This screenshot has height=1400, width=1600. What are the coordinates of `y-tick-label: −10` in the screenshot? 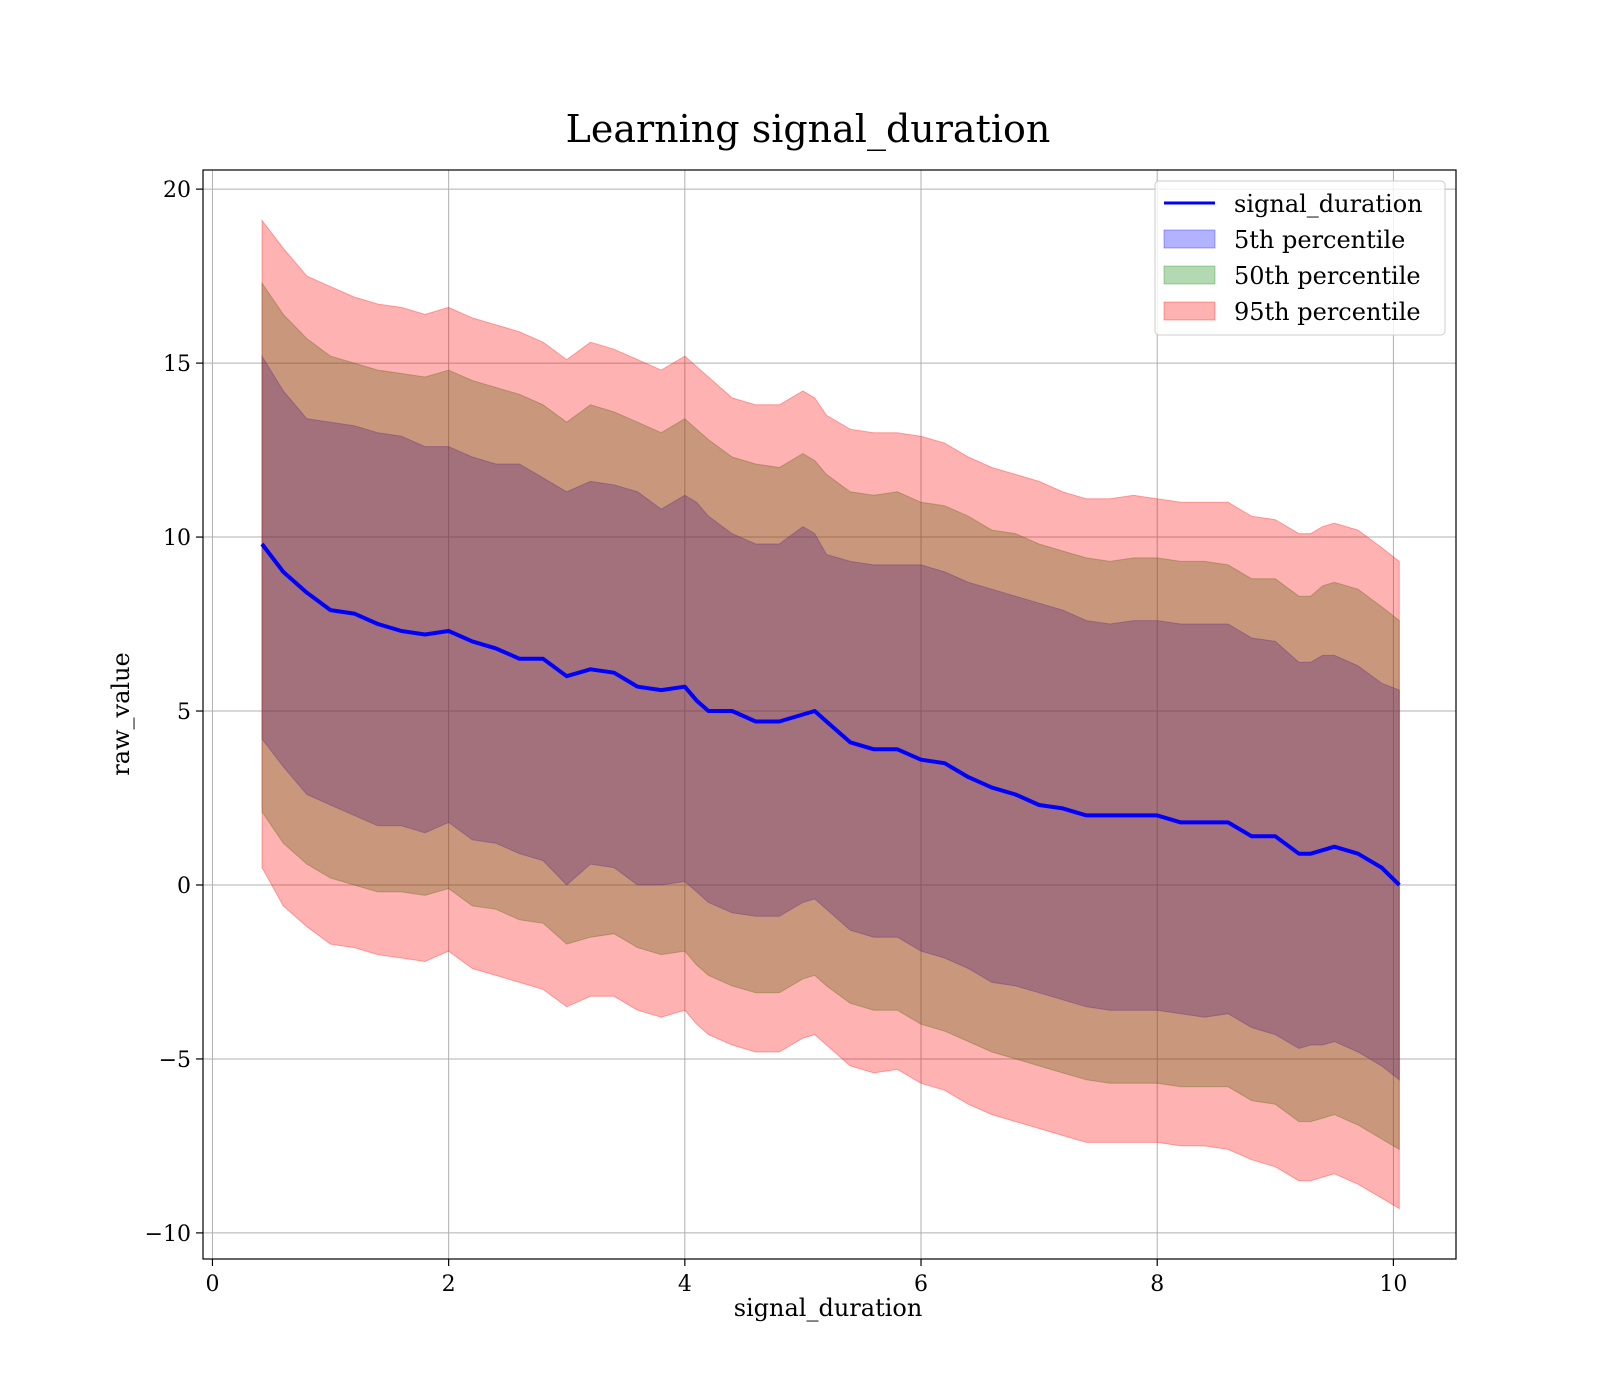 It's located at (168, 1234).